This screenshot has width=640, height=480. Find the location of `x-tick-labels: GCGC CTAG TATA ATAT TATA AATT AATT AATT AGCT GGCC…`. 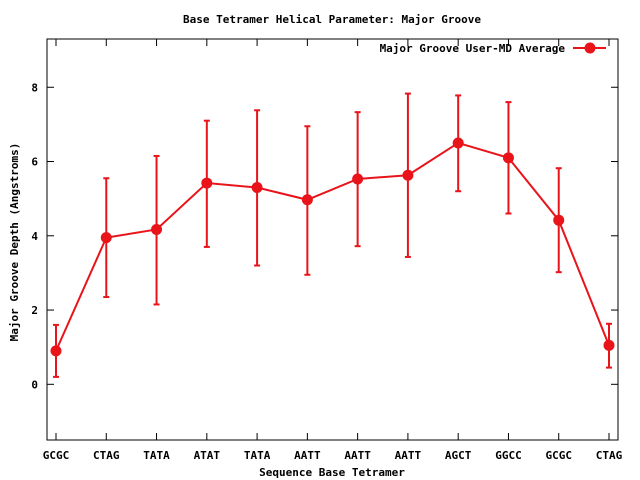

x-tick-labels: GCGC CTAG TATA ATAT TATA AATT AATT AATT AGCT GGCC… is located at coordinates (333, 455).